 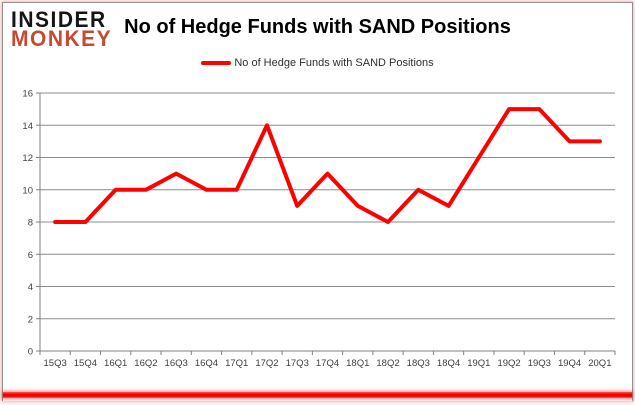 I want to click on legend: No of Hedge Funds with SAND Positions, so click(x=317, y=63).